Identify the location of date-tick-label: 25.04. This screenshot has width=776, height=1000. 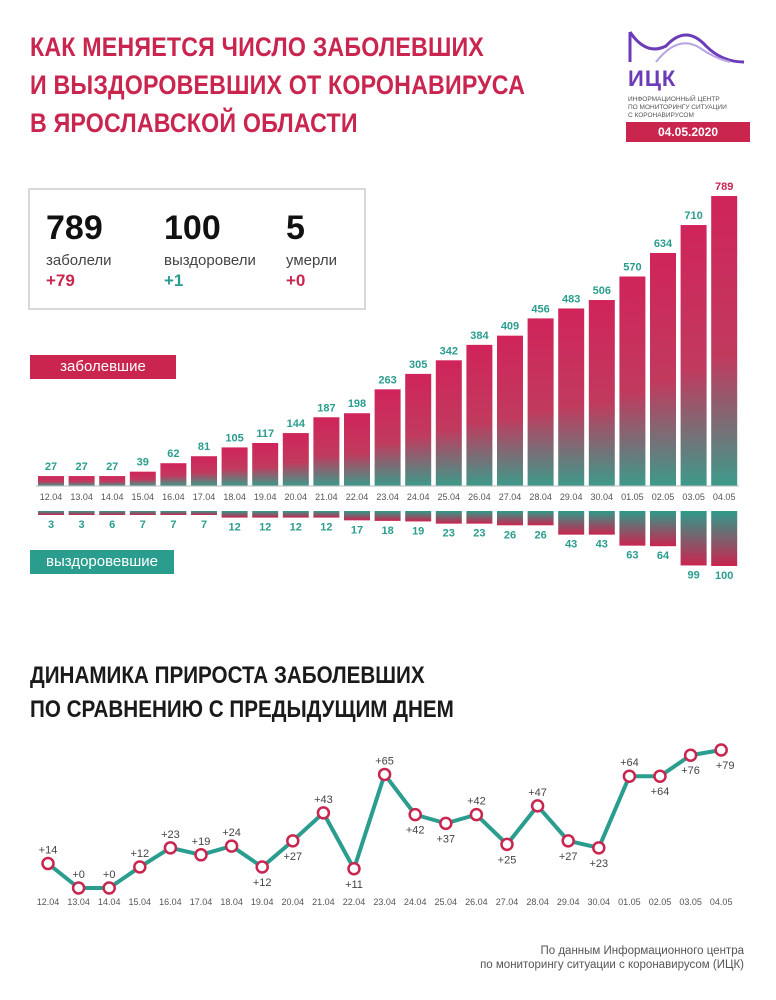
(449, 497).